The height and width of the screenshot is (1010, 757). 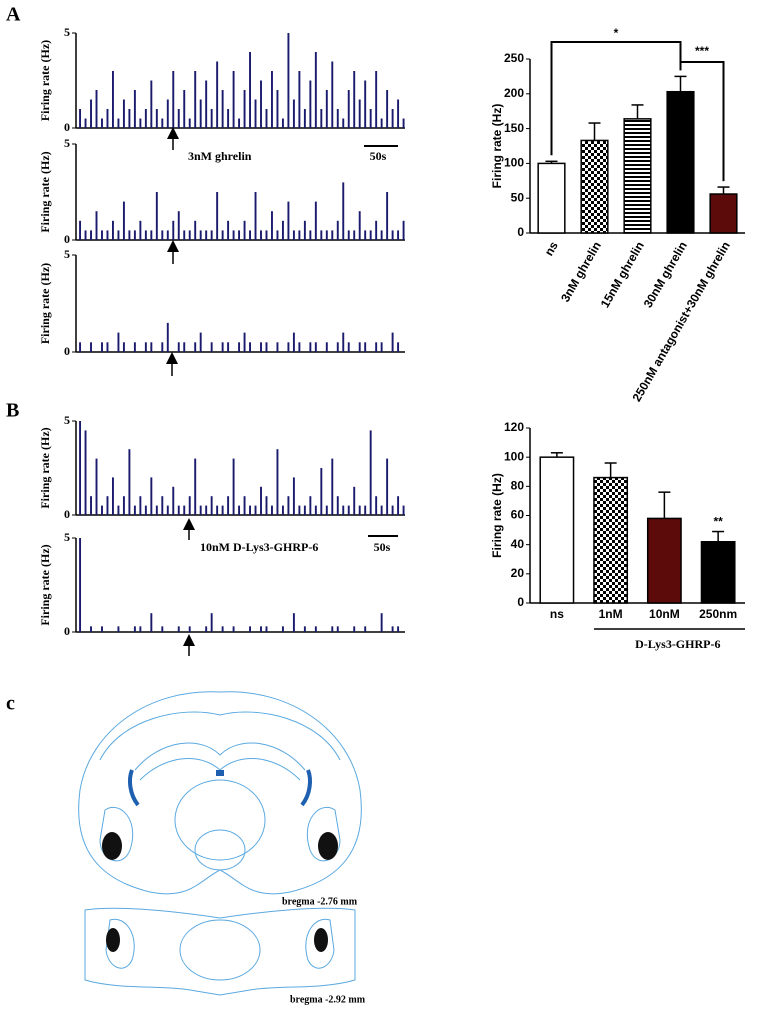 What do you see at coordinates (328, 999) in the screenshot?
I see `atlas-label: bregma -2.92 mm` at bounding box center [328, 999].